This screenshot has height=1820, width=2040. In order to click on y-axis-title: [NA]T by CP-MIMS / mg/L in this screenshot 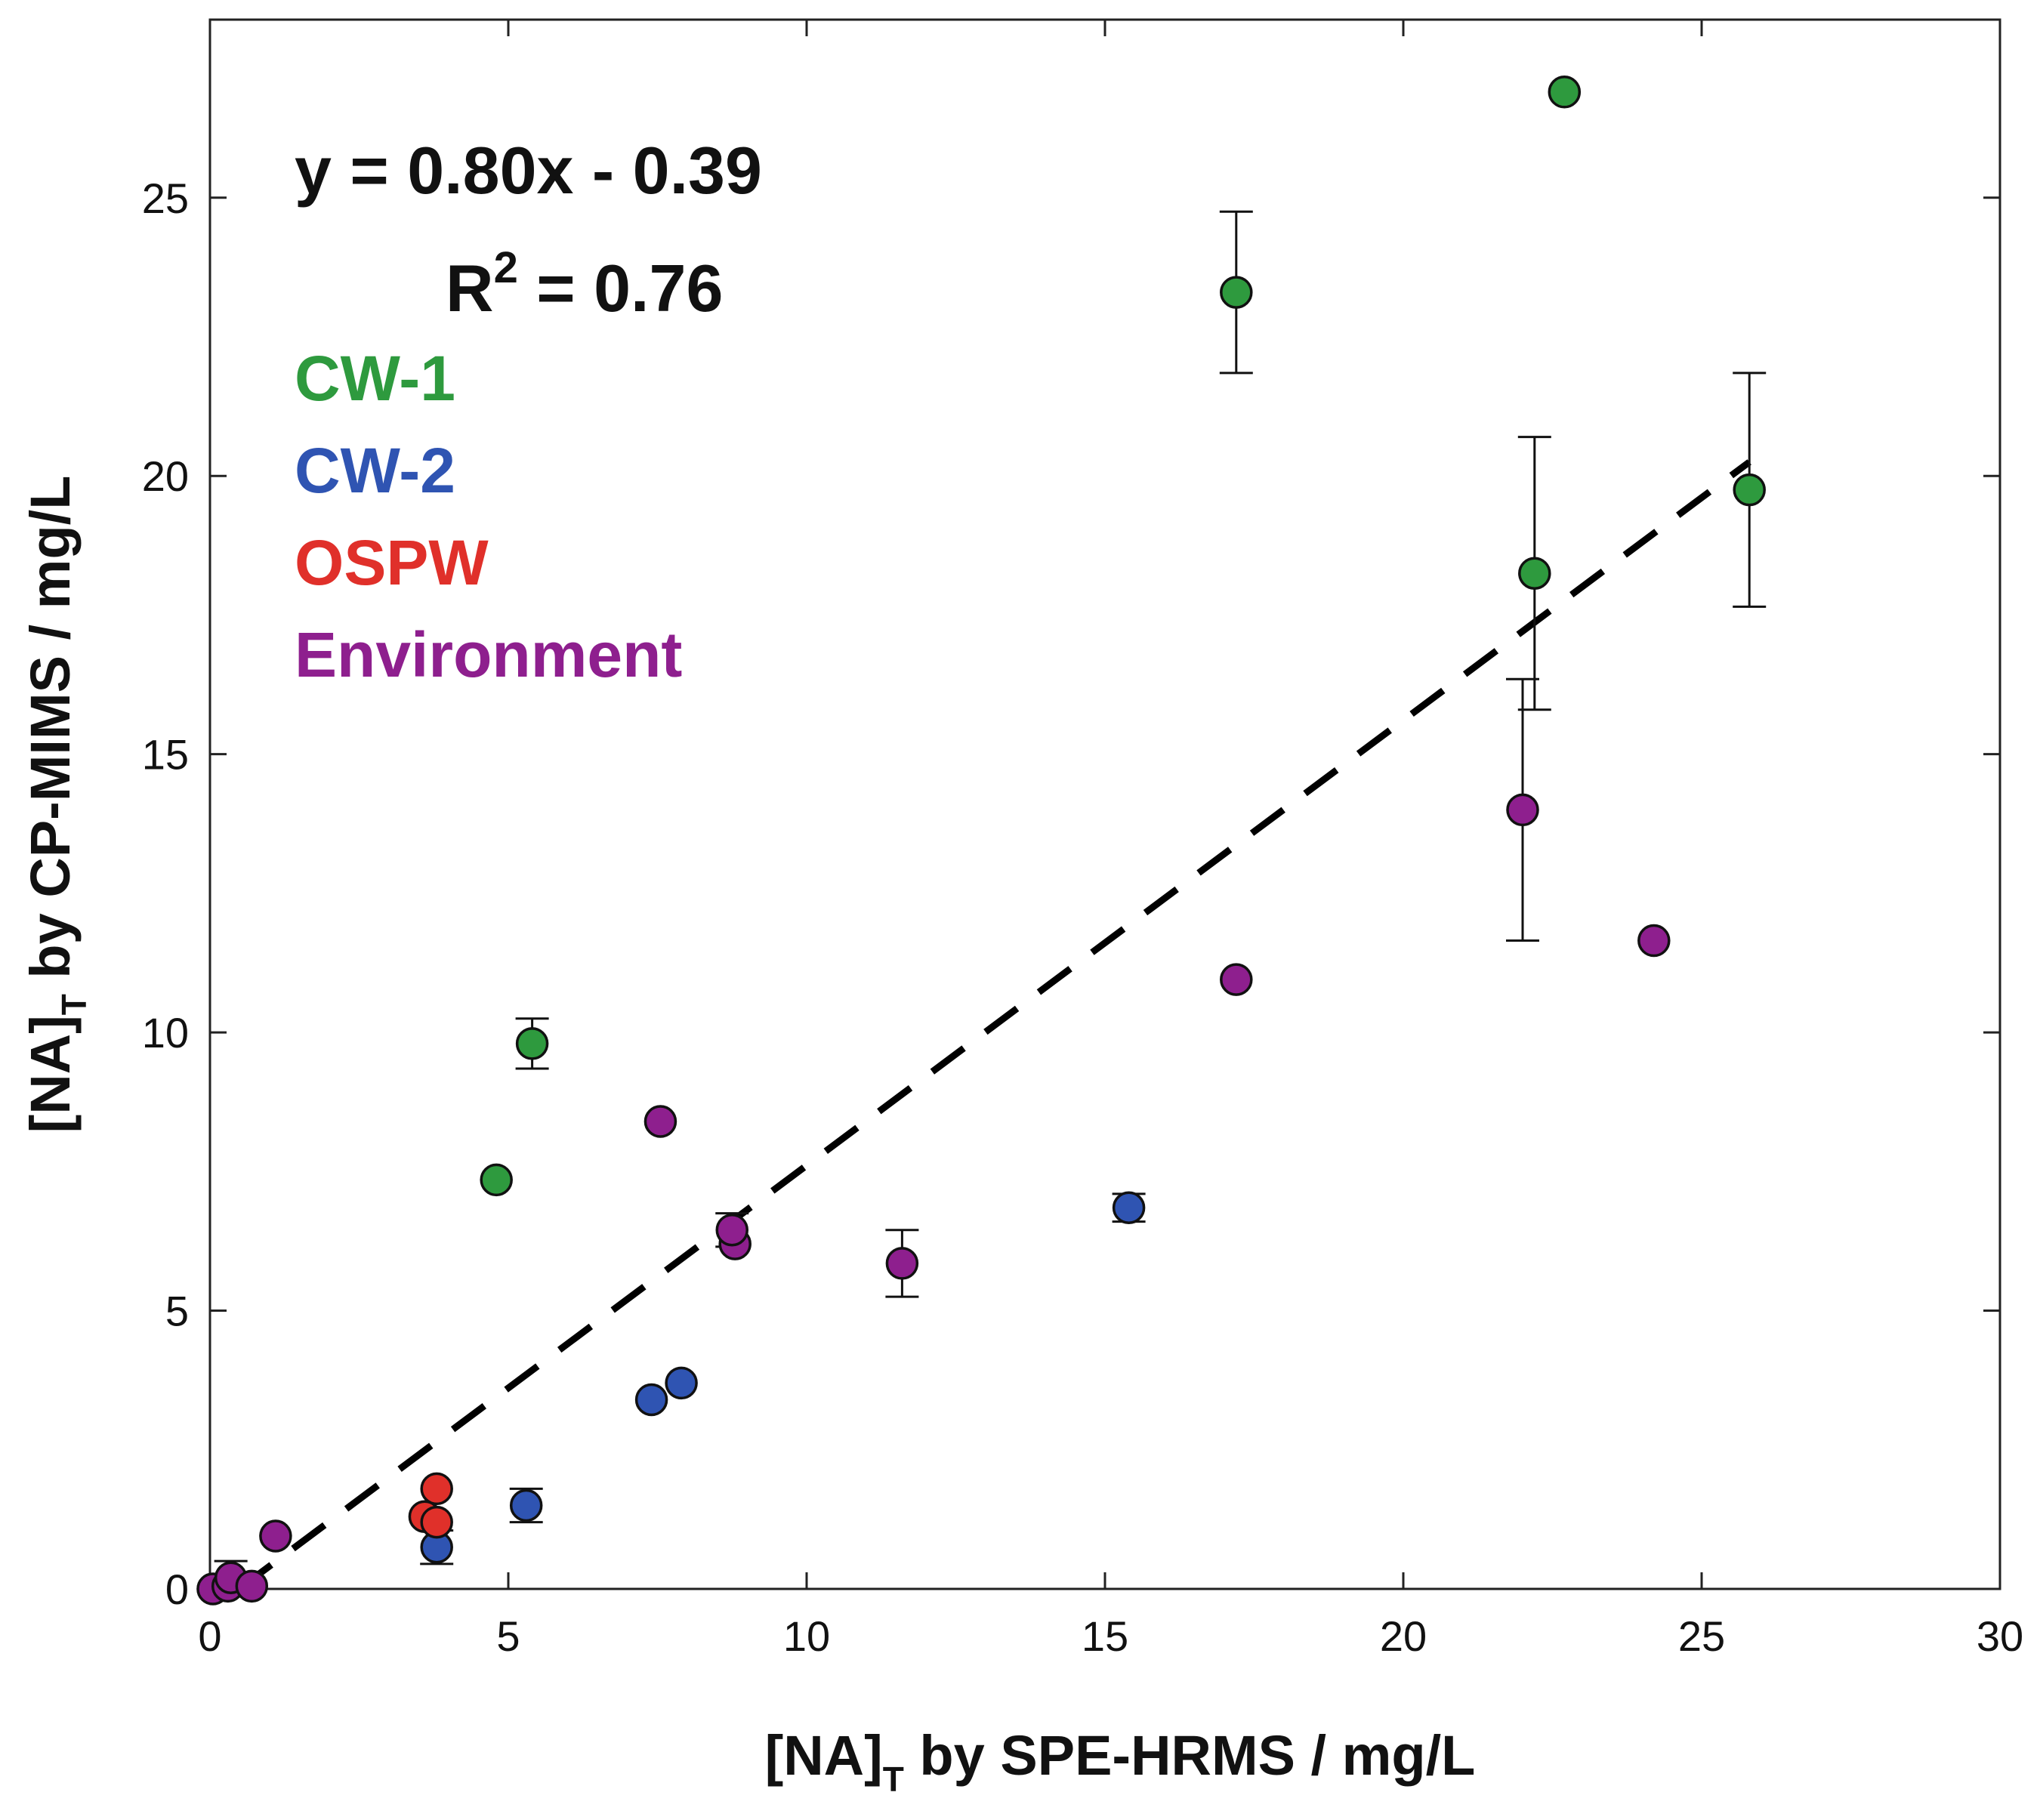, I will do `click(56, 805)`.